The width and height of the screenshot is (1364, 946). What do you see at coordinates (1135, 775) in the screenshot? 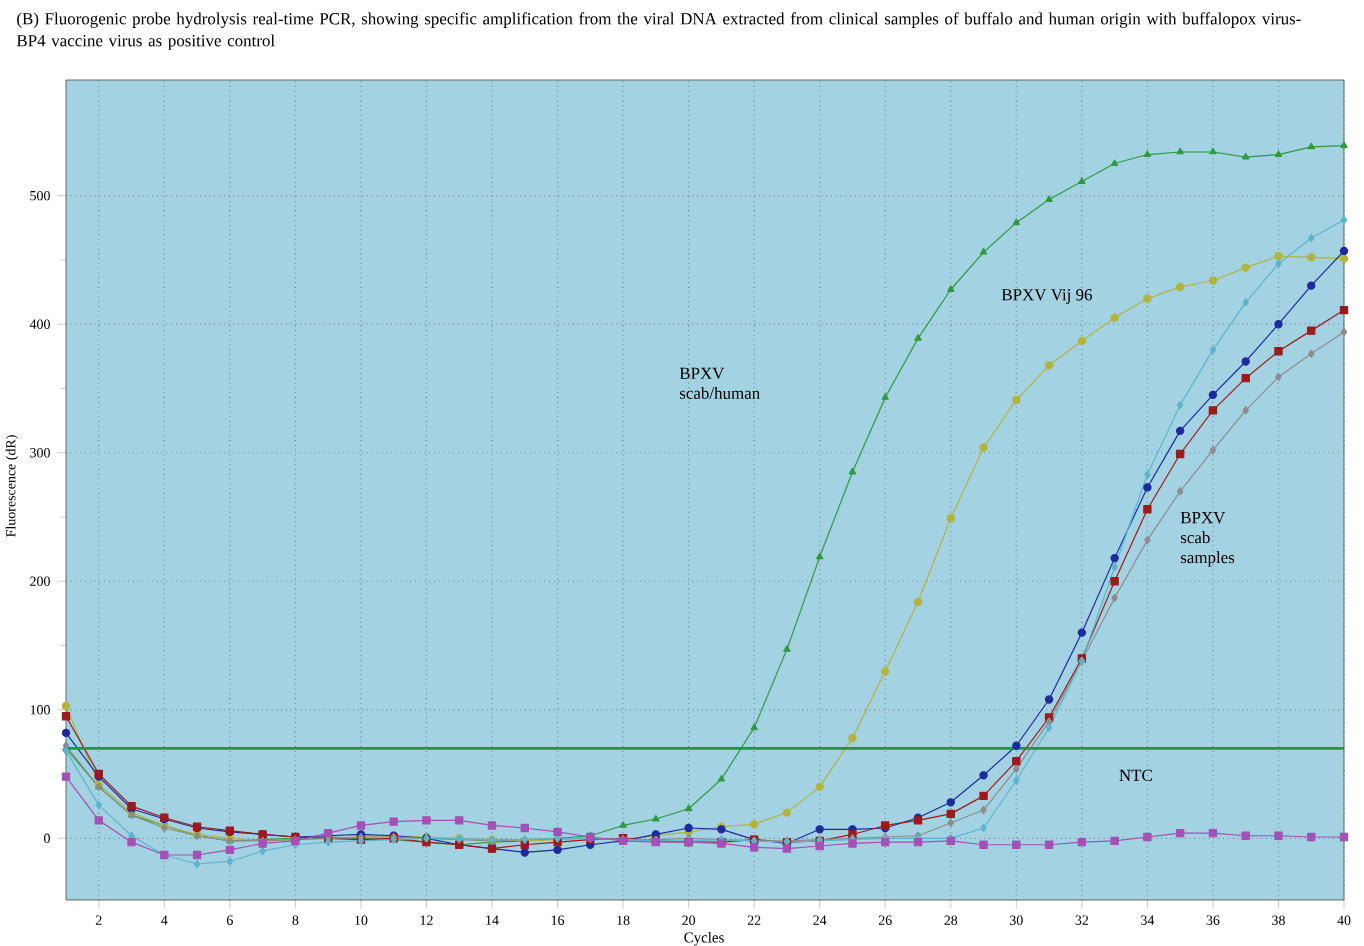
I see `annotation: NTC` at bounding box center [1135, 775].